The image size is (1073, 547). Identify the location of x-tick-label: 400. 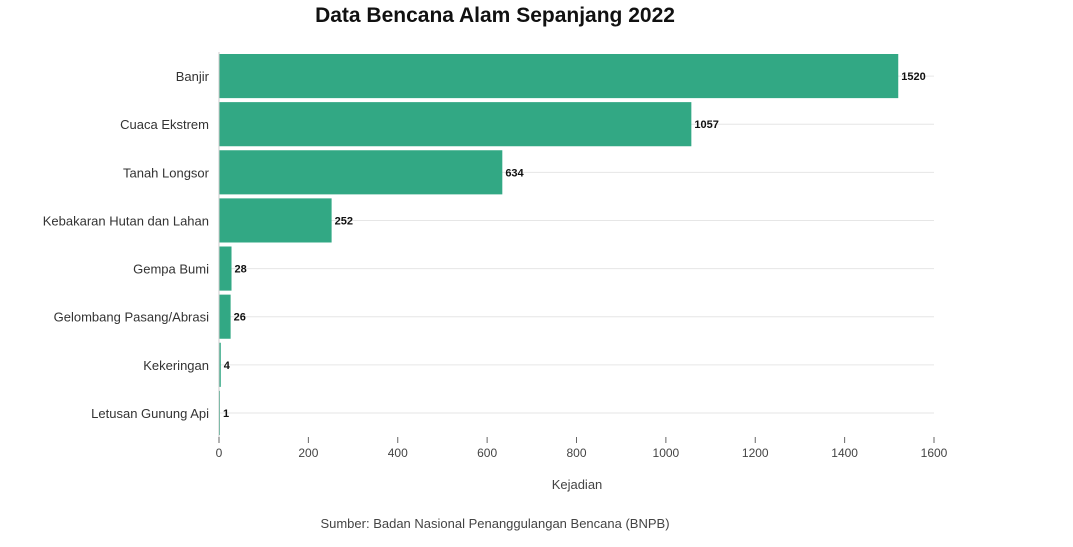
(398, 453).